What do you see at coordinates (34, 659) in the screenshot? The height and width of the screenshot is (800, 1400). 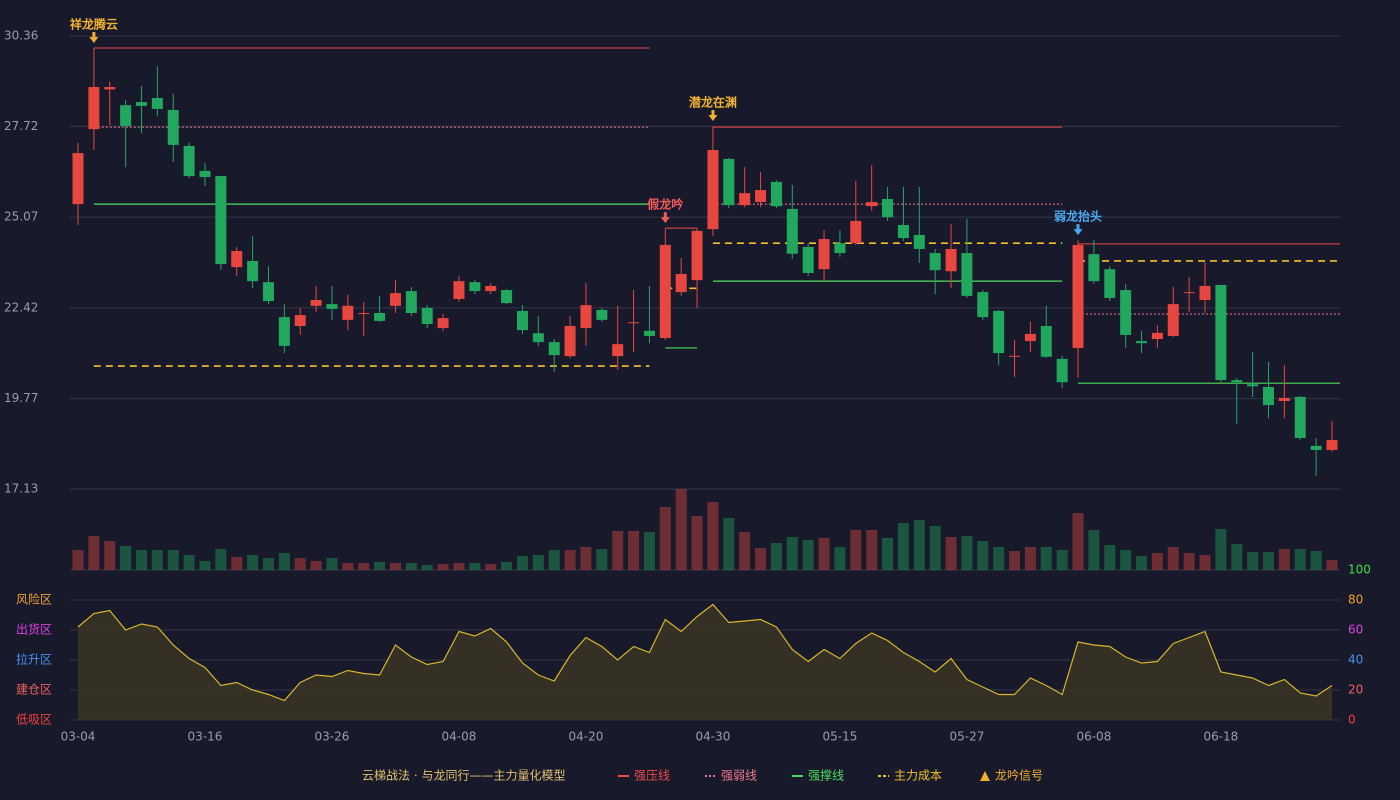 I see `zone-label: 拉升区` at bounding box center [34, 659].